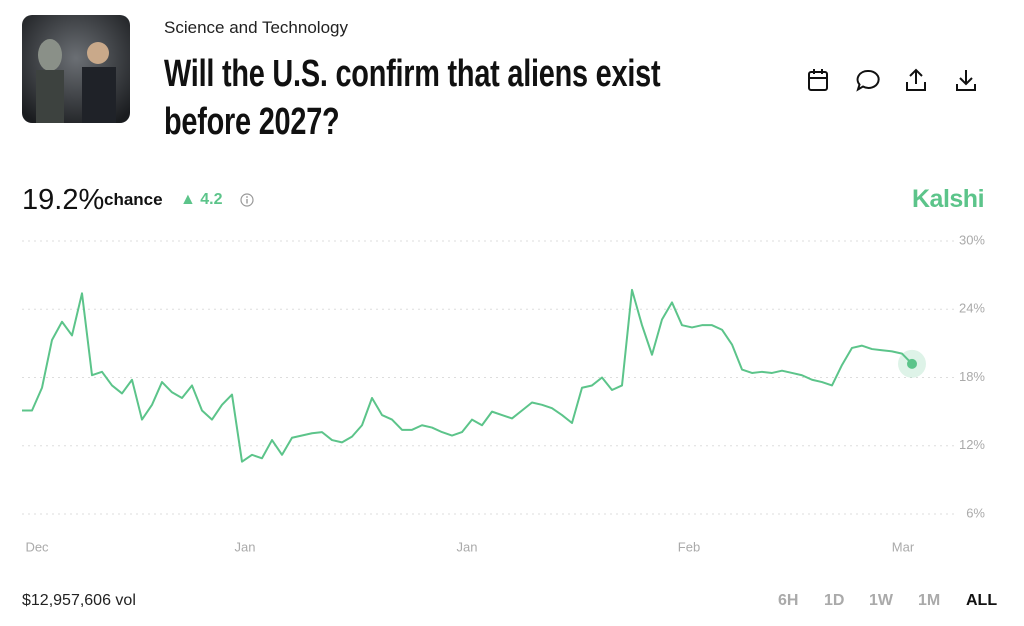 The image size is (1024, 626). I want to click on range-button: 1D, so click(834, 600).